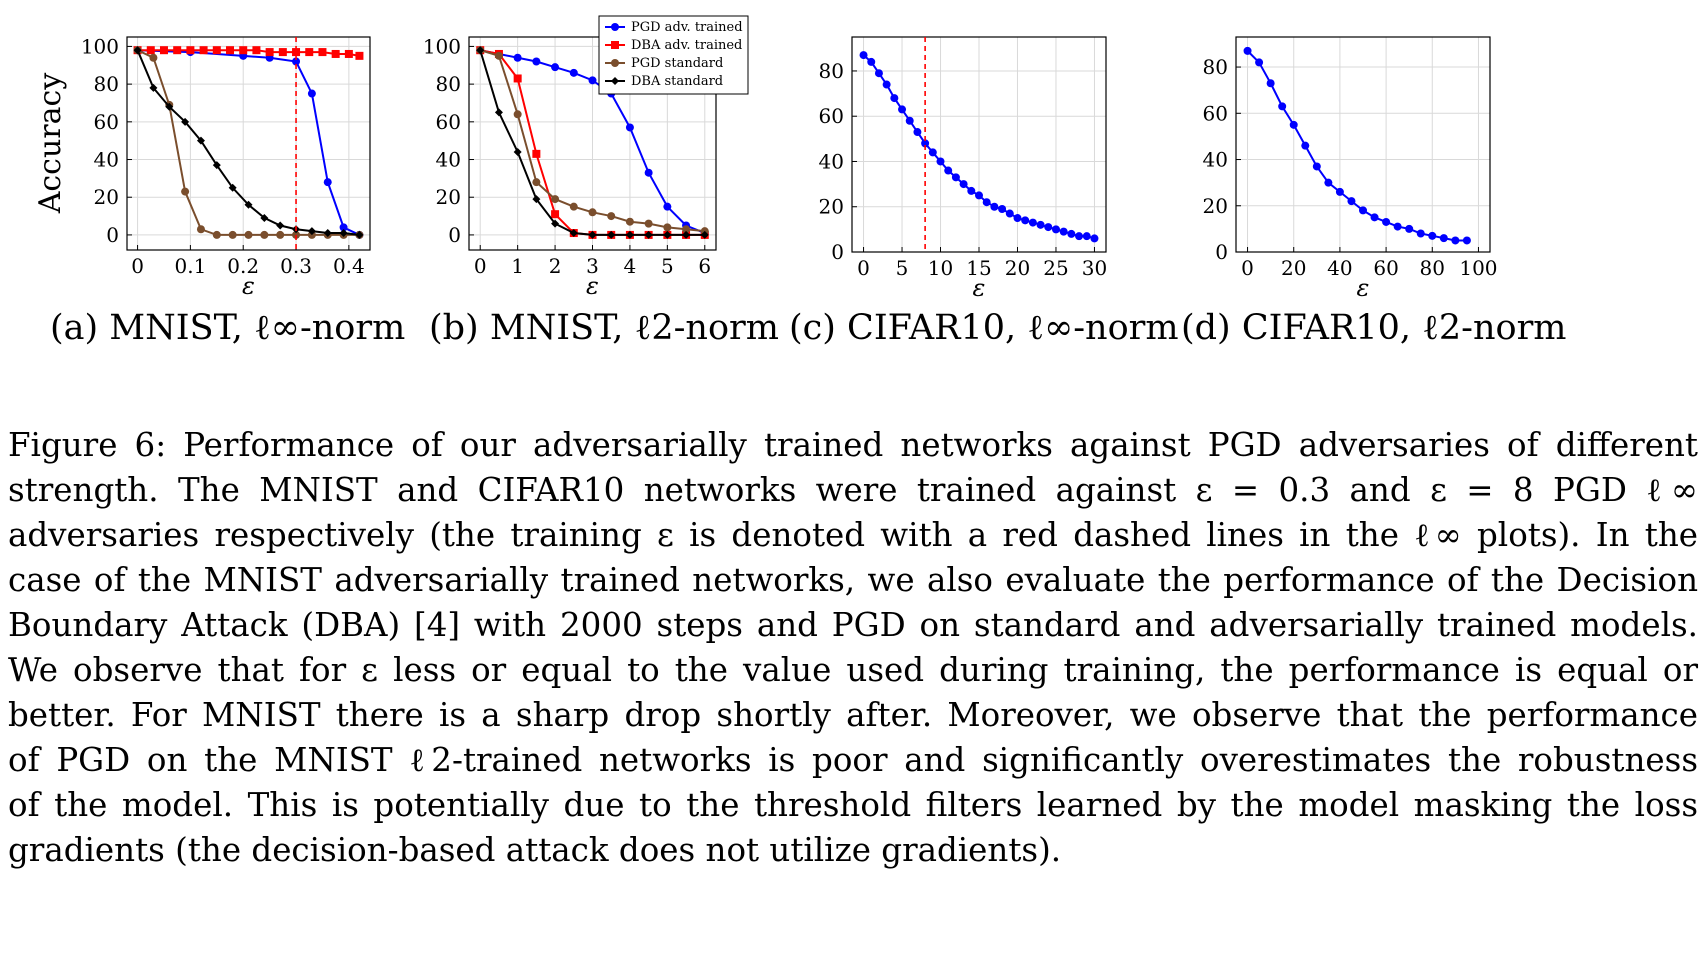  Describe the element at coordinates (248, 143) in the screenshot. I see `plot-frame` at that location.